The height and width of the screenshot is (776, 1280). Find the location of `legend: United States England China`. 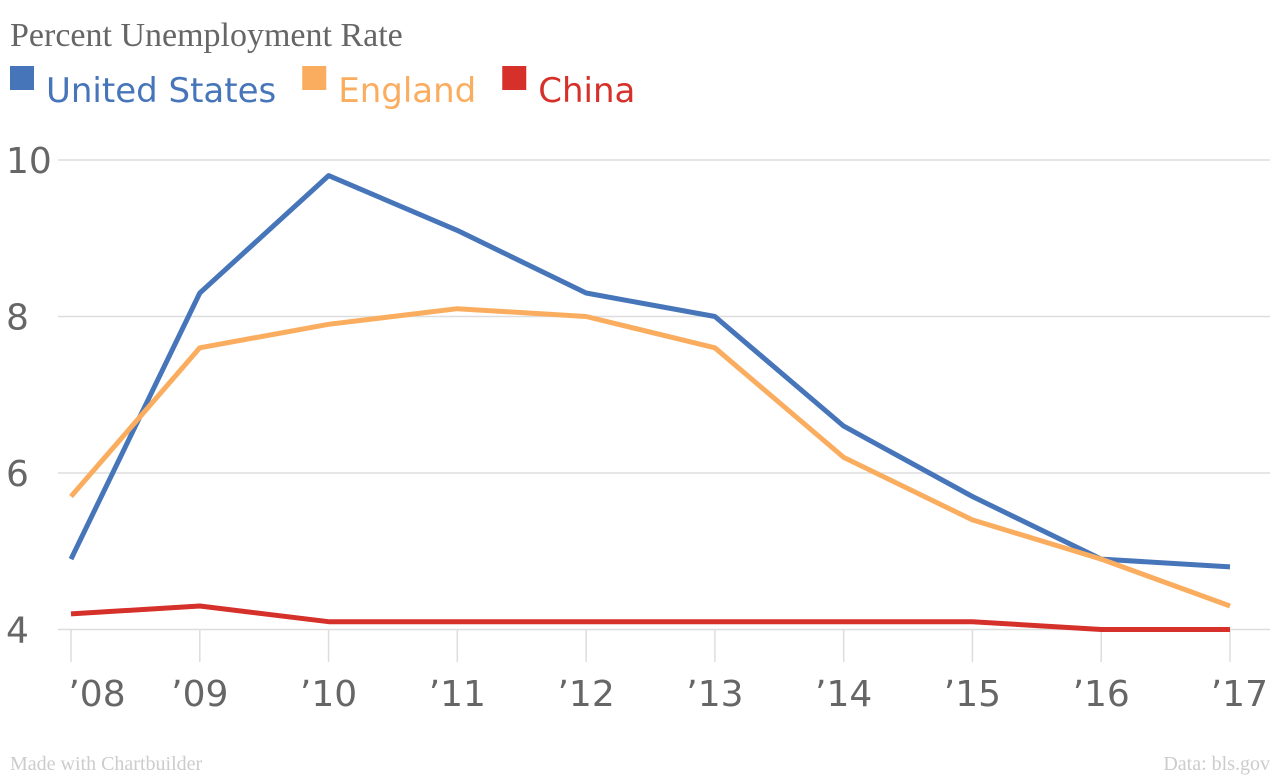

legend: United States England China is located at coordinates (322, 88).